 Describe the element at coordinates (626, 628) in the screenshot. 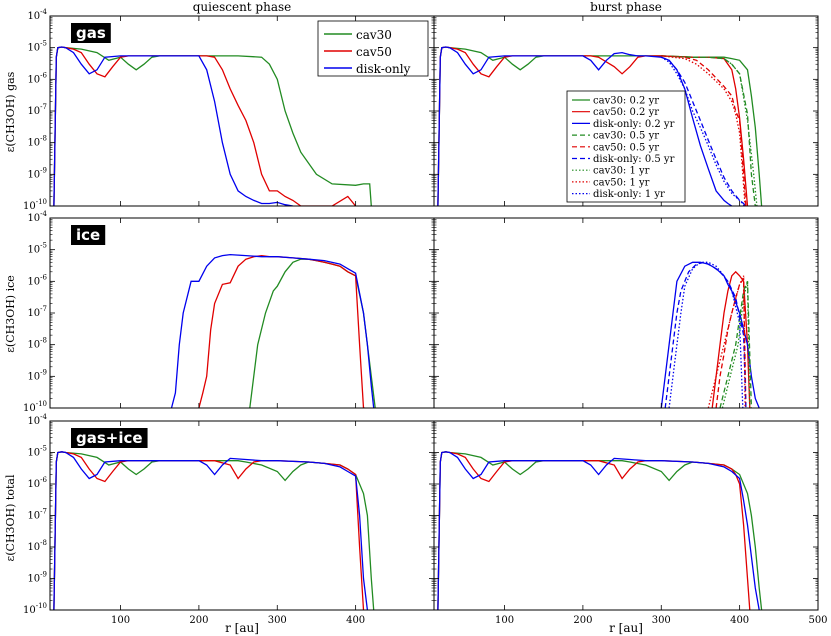

I see `x-axis-label-right: r [au]` at that location.